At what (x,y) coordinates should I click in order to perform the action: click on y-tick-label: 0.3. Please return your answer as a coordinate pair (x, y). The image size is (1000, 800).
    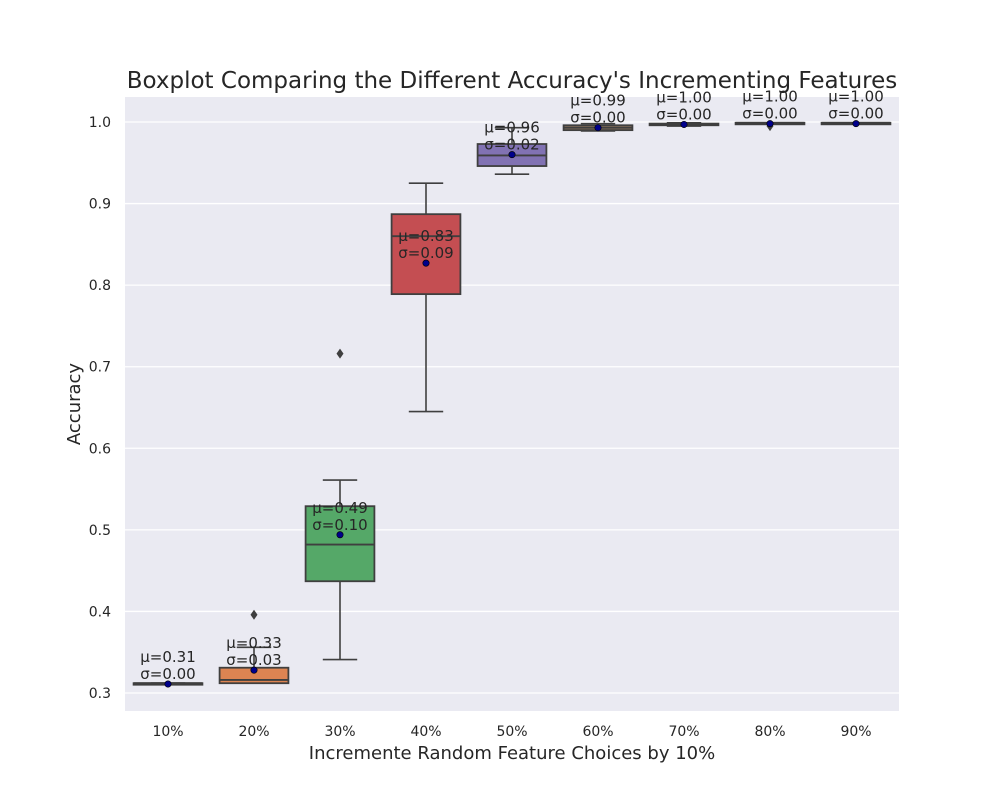
    Looking at the image, I should click on (100, 694).